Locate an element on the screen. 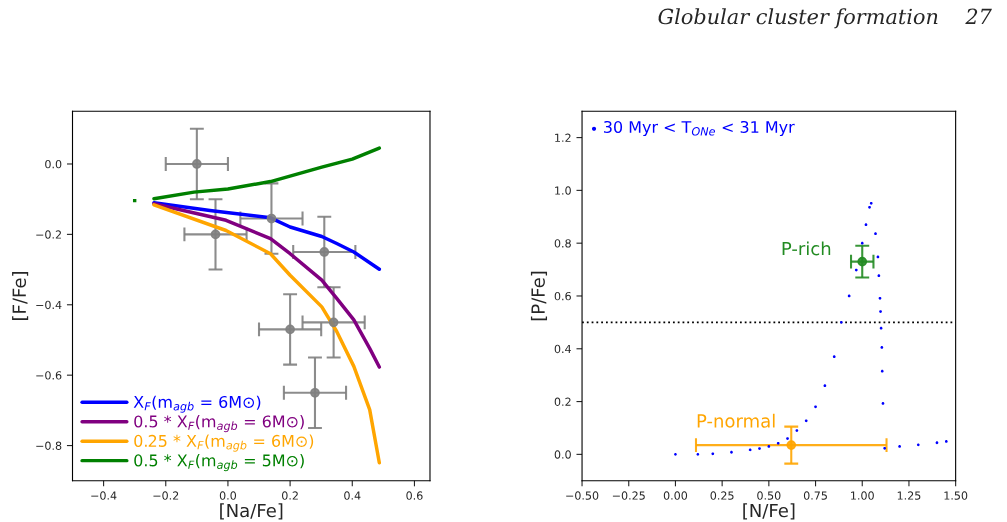 This screenshot has width=1007, height=522. x-tick-label: −0.25 is located at coordinates (628, 495).